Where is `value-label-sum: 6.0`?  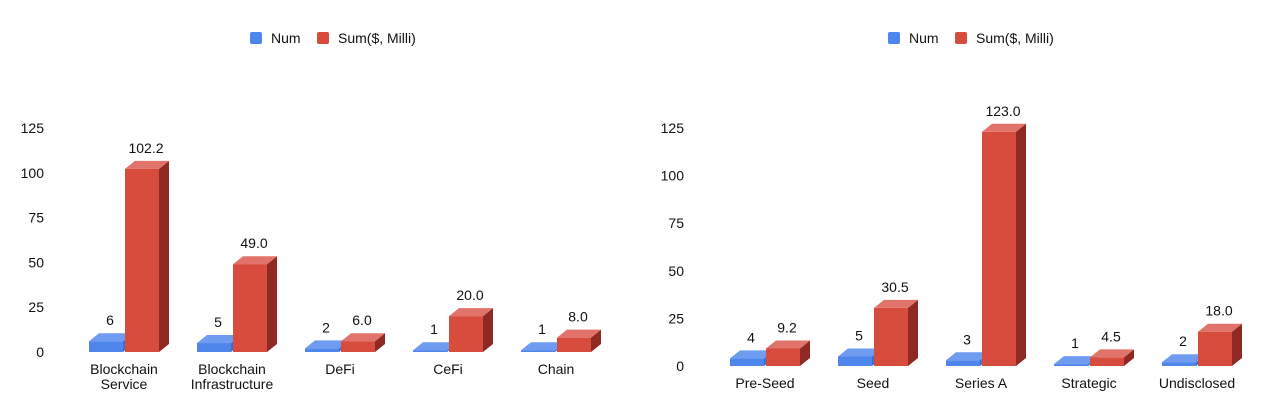
value-label-sum: 6.0 is located at coordinates (362, 320).